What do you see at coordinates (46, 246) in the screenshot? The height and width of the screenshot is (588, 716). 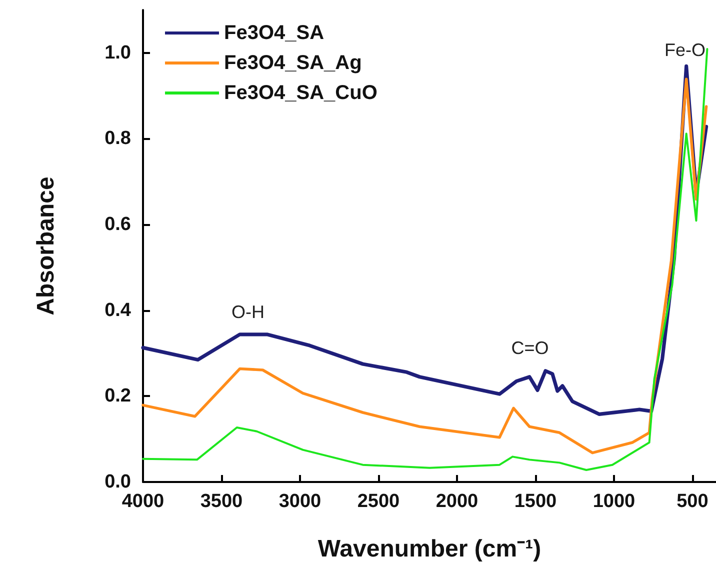 I see `y-axis-title: Absorbance` at bounding box center [46, 246].